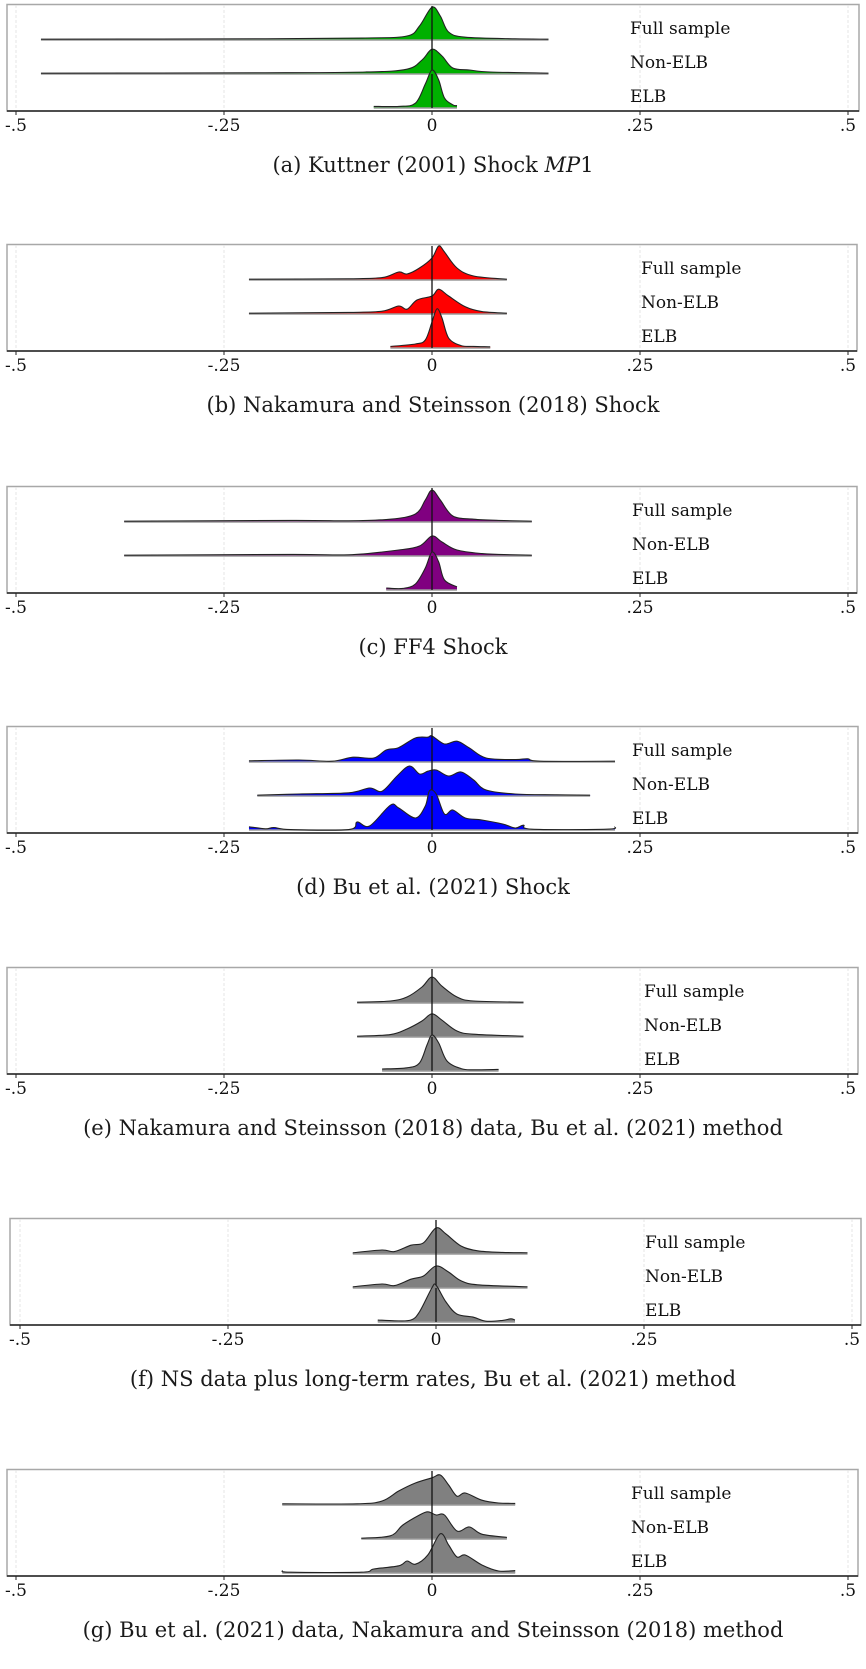 The image size is (866, 1669). Describe the element at coordinates (587, 165) in the screenshot. I see `caption-text: 1` at that location.